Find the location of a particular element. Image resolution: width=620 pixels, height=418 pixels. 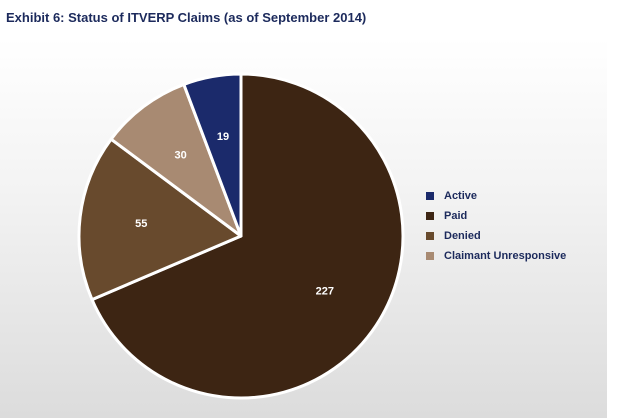

legend-swatch-active is located at coordinates (430, 196).